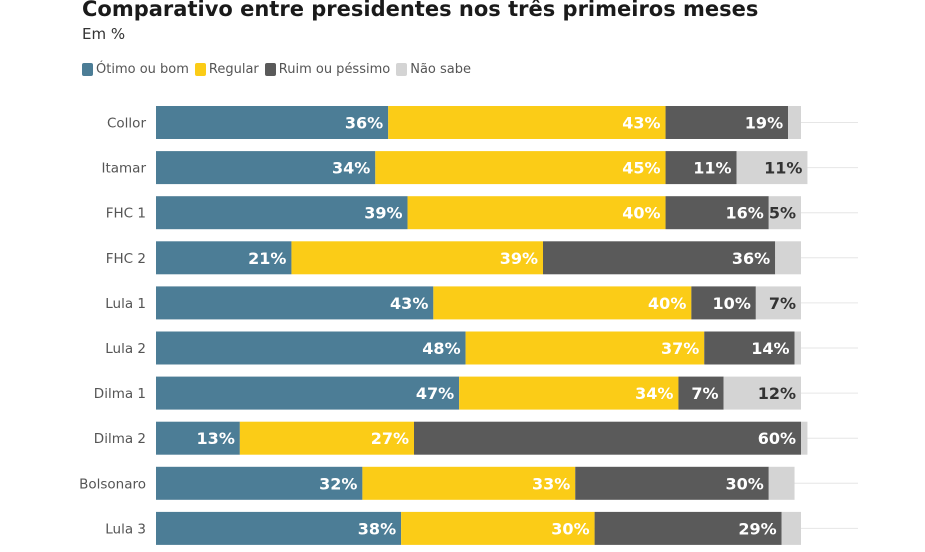 This screenshot has height=552, width=925. Describe the element at coordinates (126, 124) in the screenshot. I see `category-label: Collor` at that location.